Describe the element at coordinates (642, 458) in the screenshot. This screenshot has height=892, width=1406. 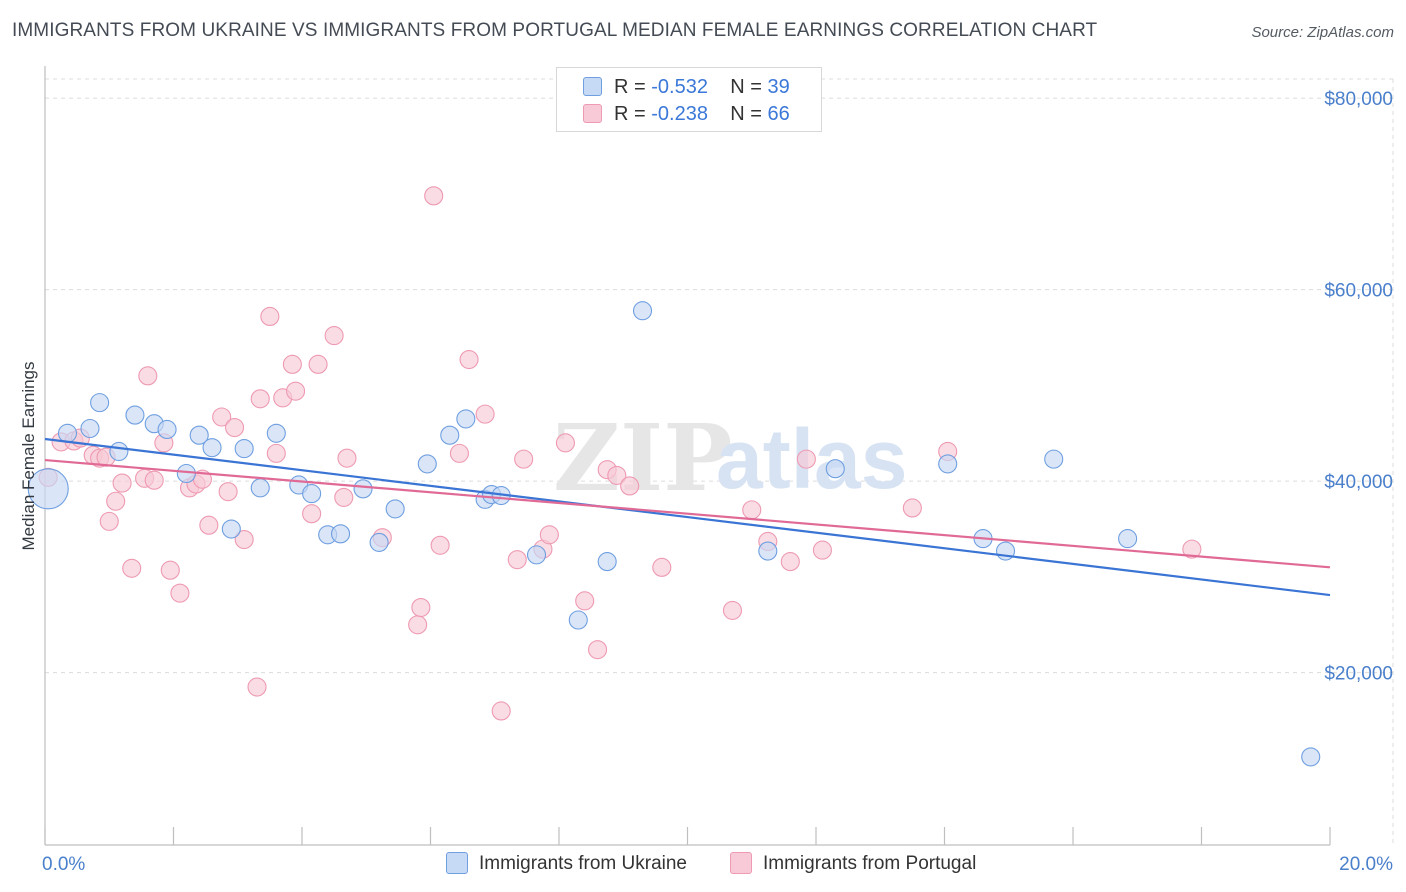
I see `watermark-zip: ZIP` at that location.